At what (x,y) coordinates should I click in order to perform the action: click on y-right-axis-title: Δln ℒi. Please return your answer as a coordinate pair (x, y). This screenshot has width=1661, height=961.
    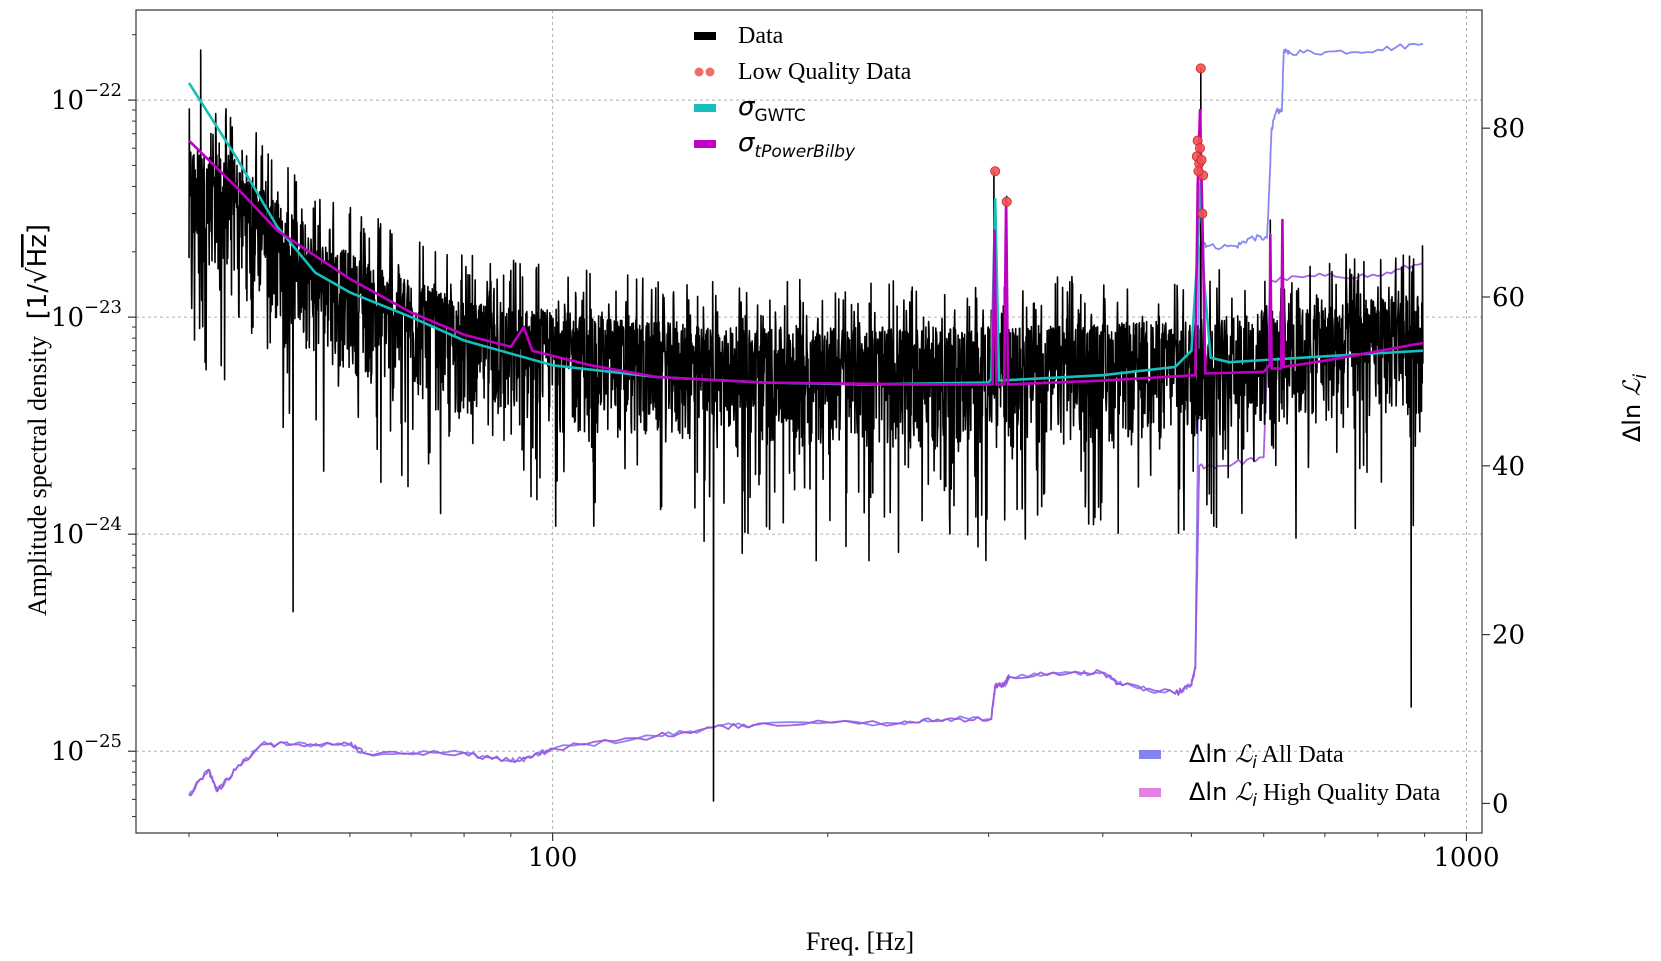
    Looking at the image, I should click on (1634, 408).